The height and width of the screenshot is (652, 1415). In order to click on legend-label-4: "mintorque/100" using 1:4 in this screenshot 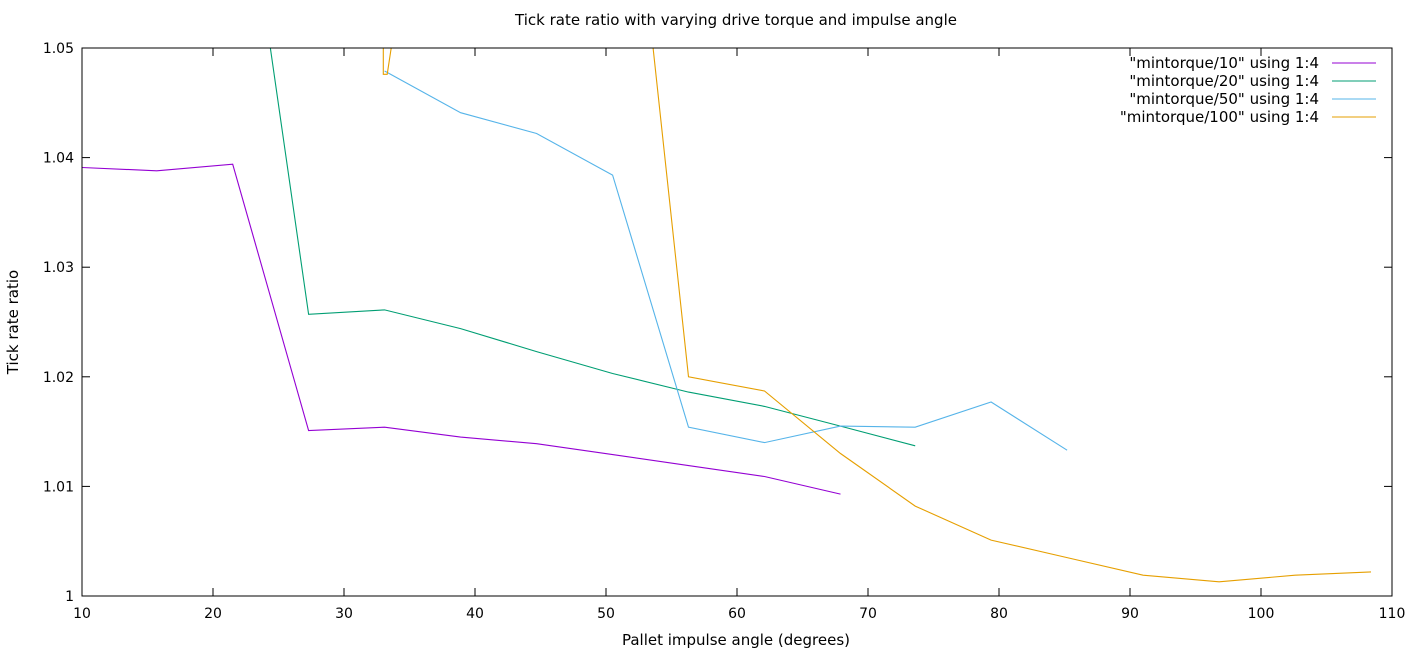, I will do `click(1219, 117)`.